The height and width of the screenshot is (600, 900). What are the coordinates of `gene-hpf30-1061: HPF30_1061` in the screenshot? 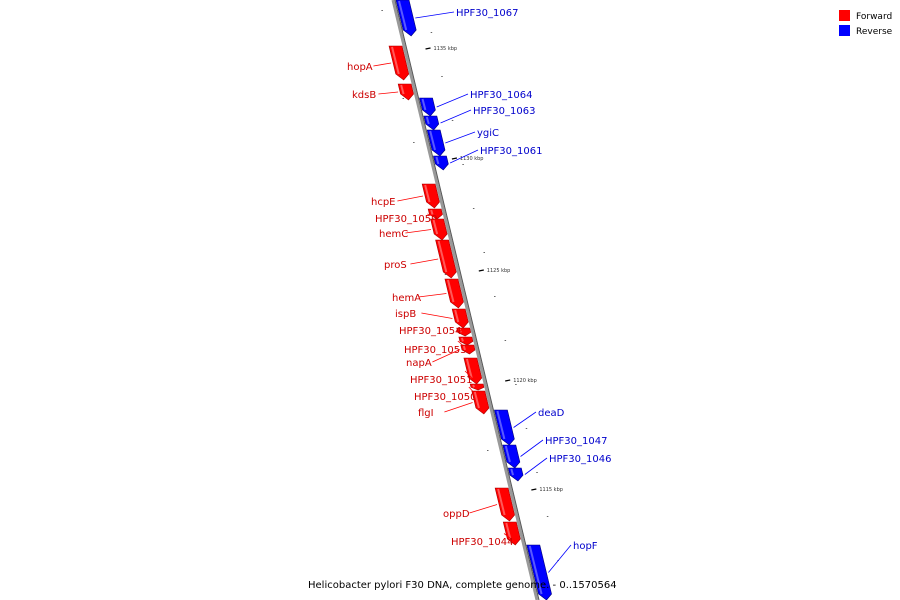 It's located at (487, 158).